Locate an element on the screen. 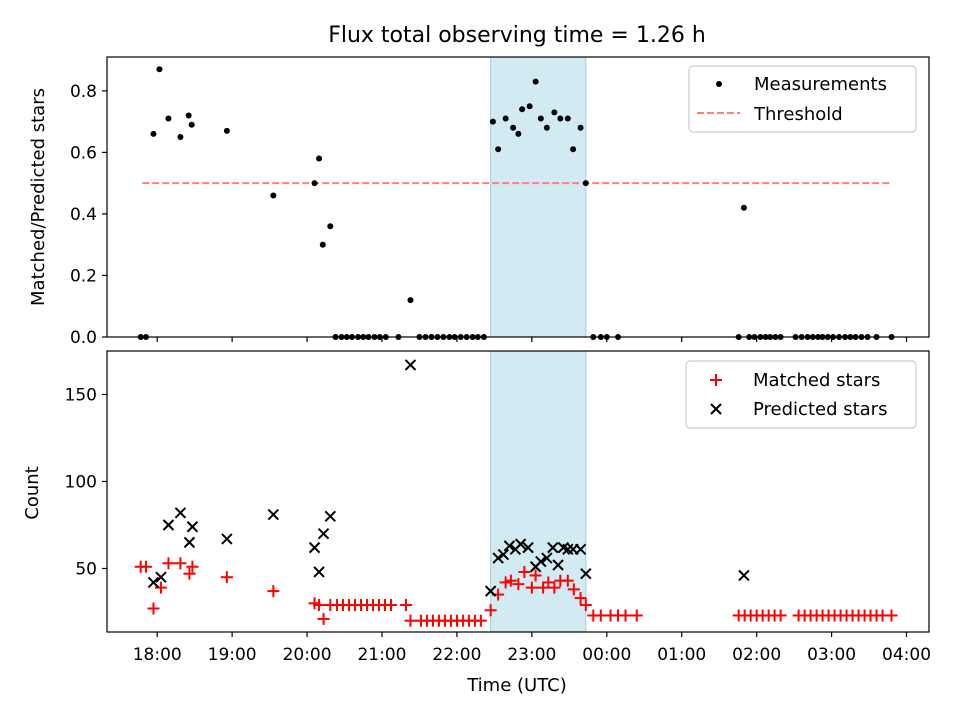  x-tick-label: 19:00 is located at coordinates (232, 655).